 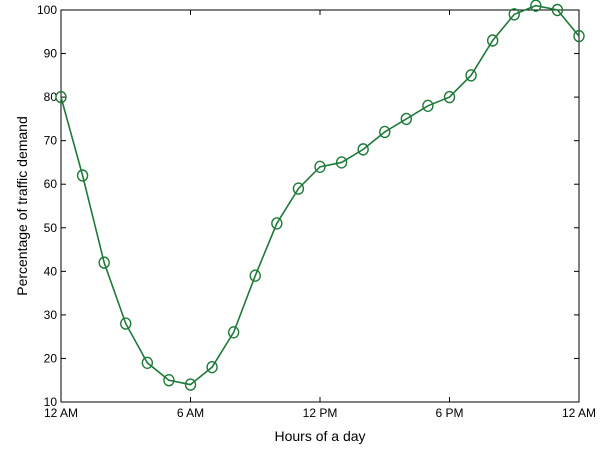 What do you see at coordinates (51, 54) in the screenshot?
I see `y-tick-label: 90` at bounding box center [51, 54].